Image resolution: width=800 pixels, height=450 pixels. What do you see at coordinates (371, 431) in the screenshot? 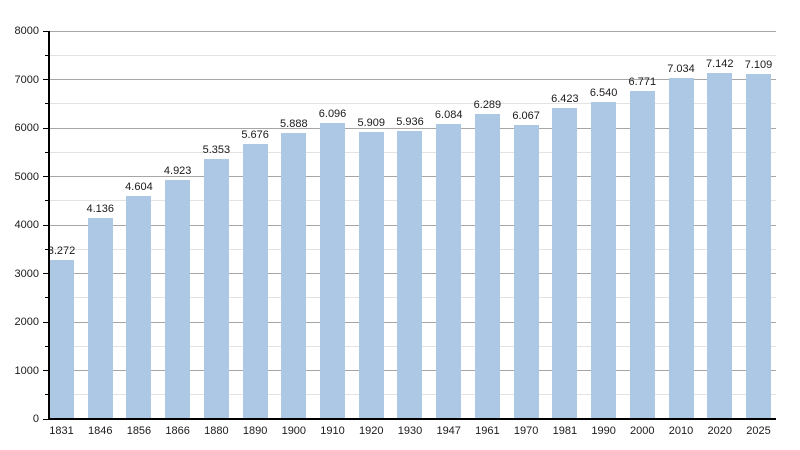
I see `x-tick-label: 1920` at bounding box center [371, 431].